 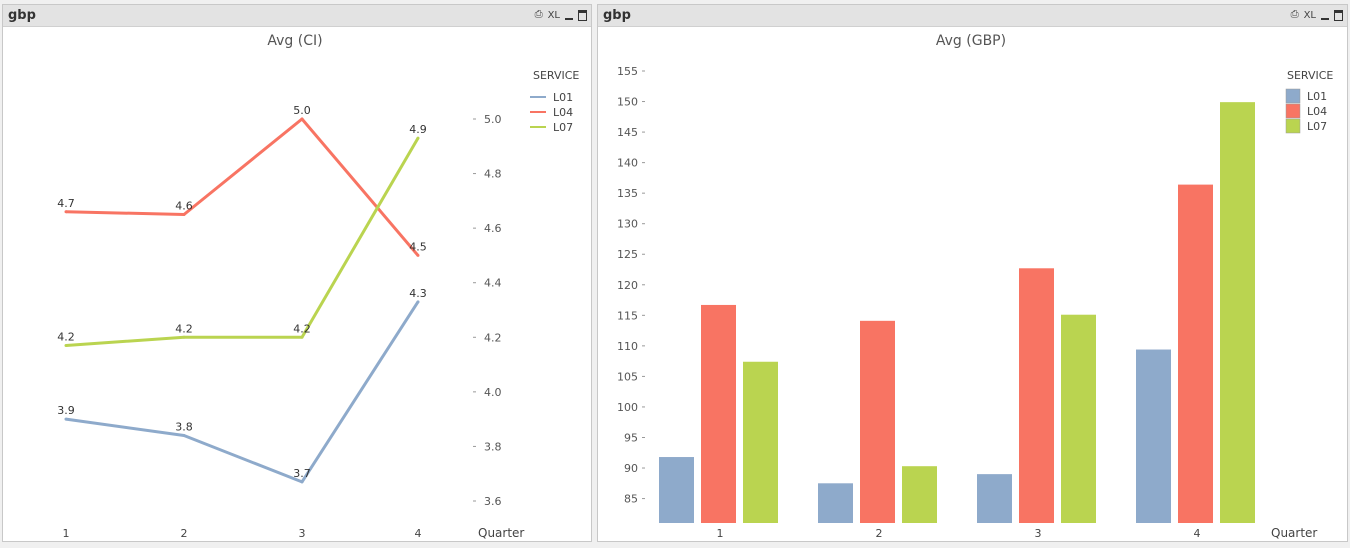 What do you see at coordinates (242, 392) in the screenshot?
I see `series-line-l01` at bounding box center [242, 392].